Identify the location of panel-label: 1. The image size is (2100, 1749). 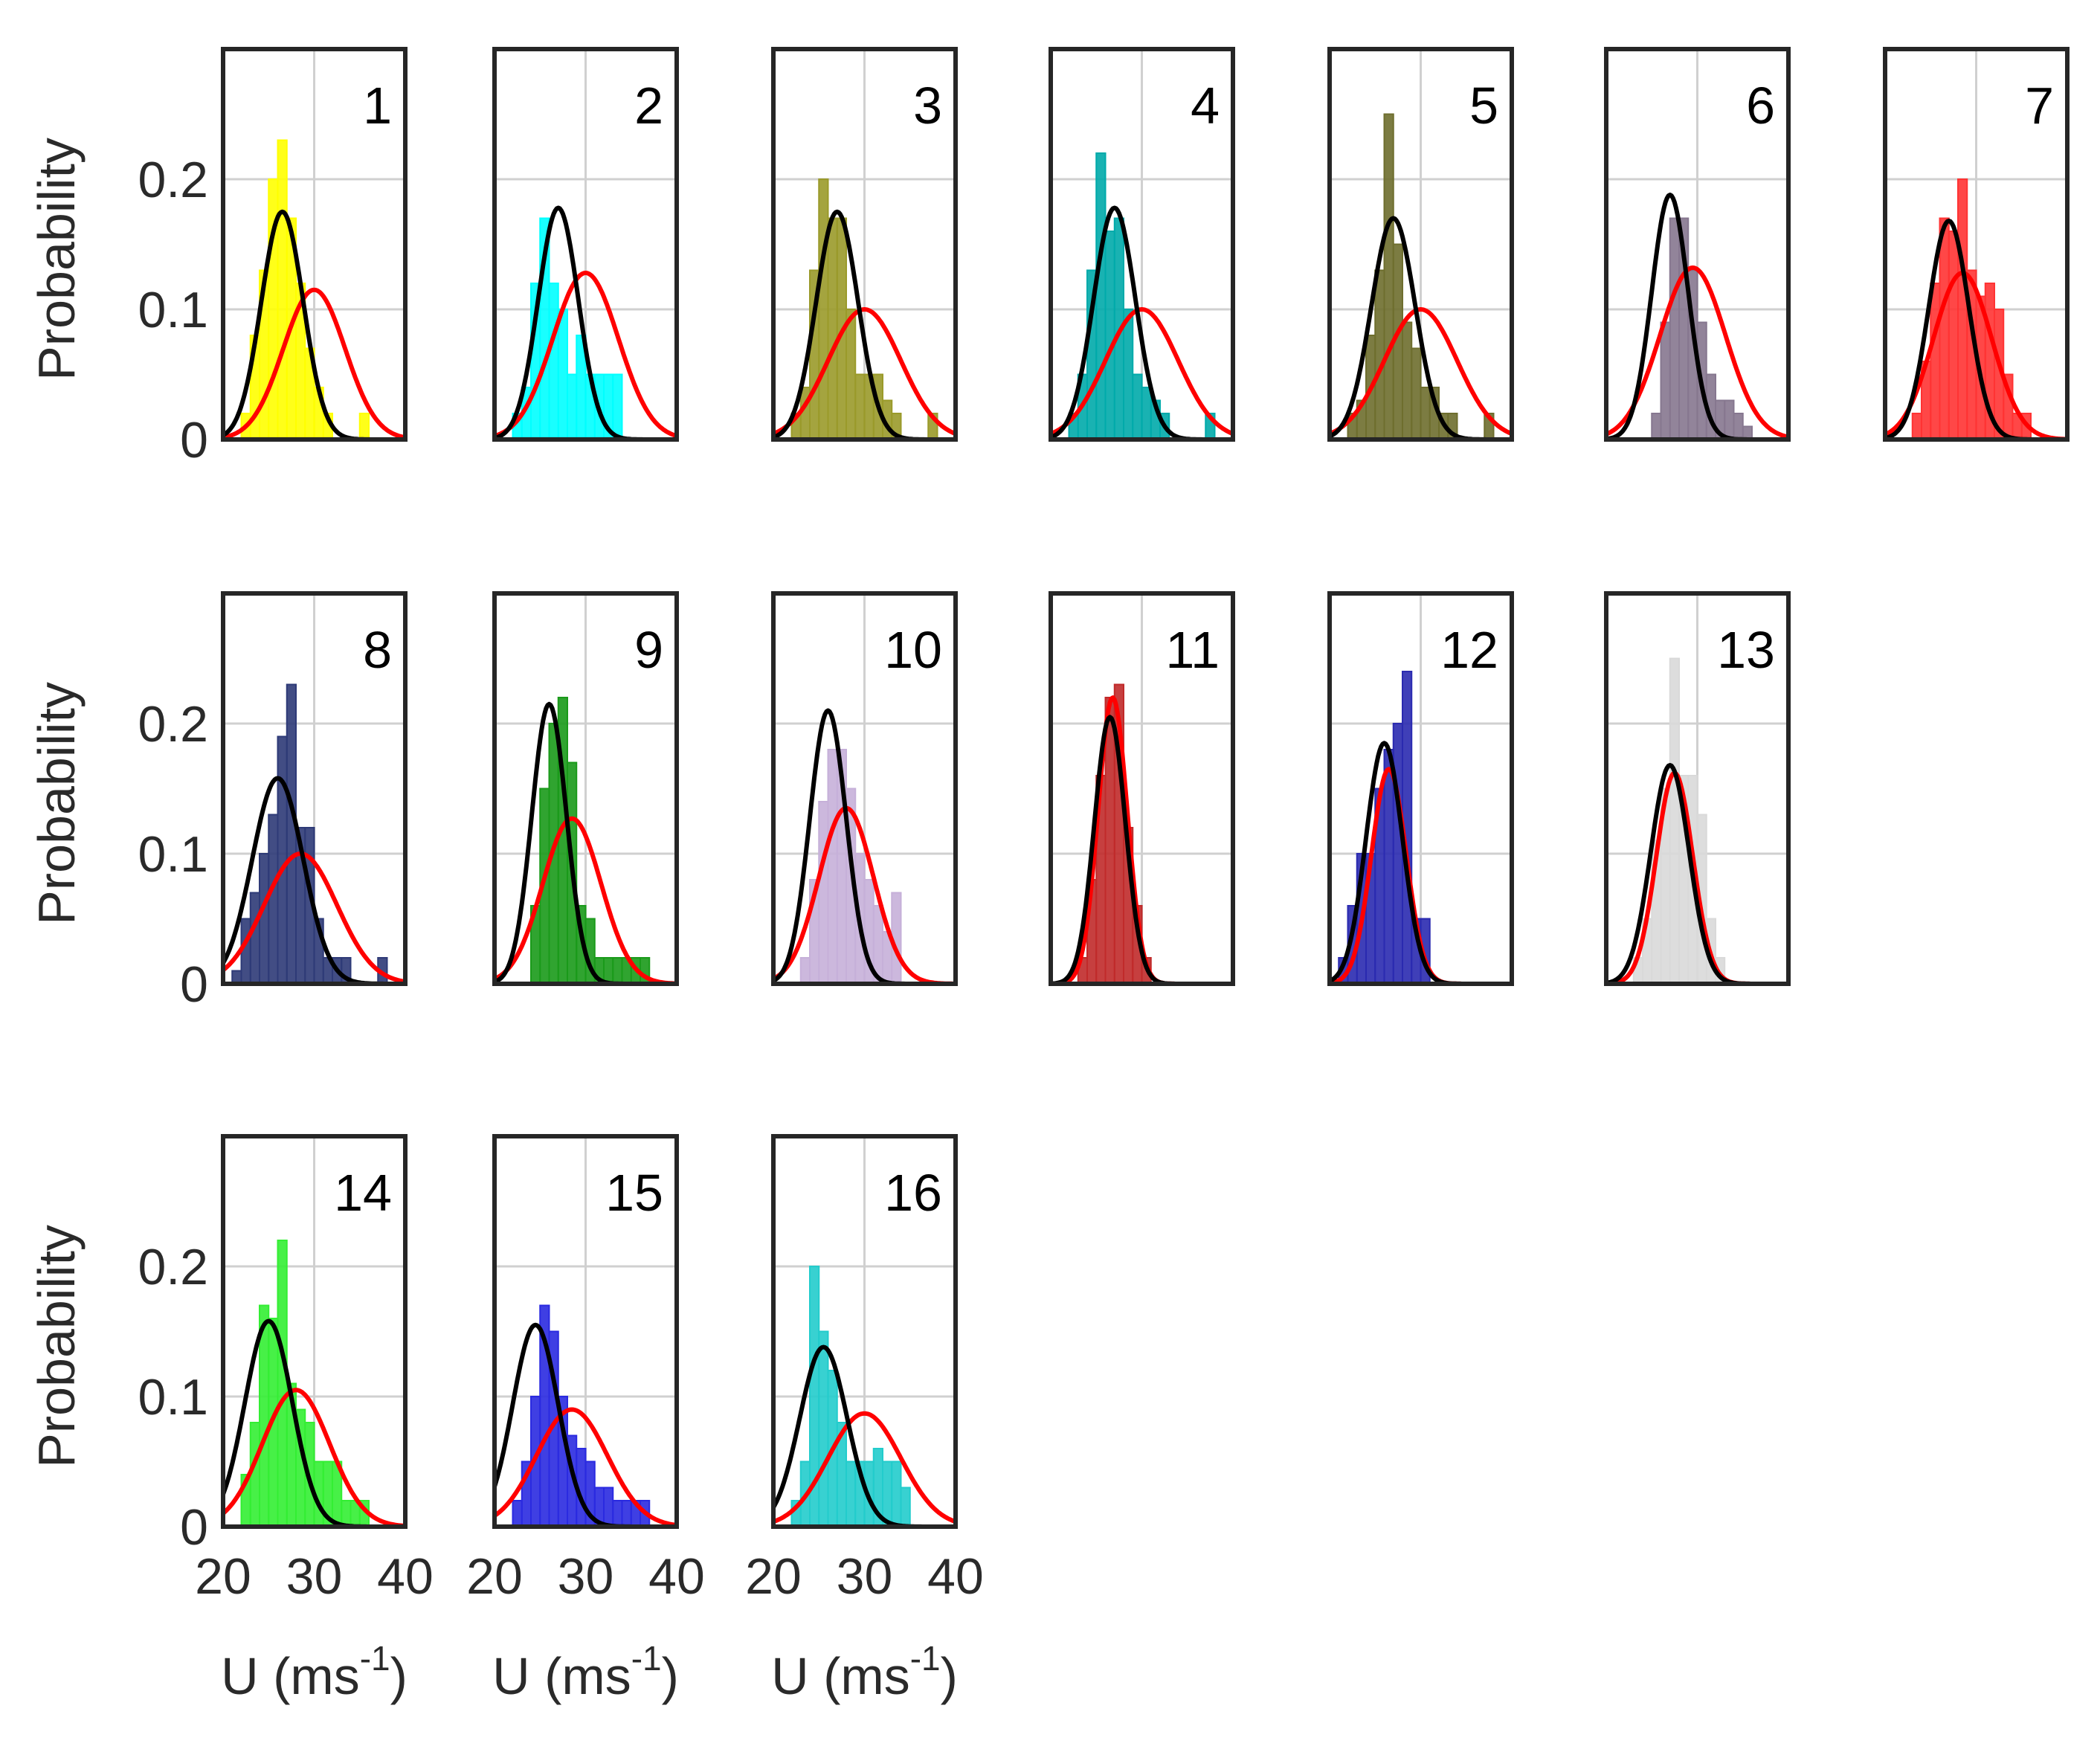
(377, 106).